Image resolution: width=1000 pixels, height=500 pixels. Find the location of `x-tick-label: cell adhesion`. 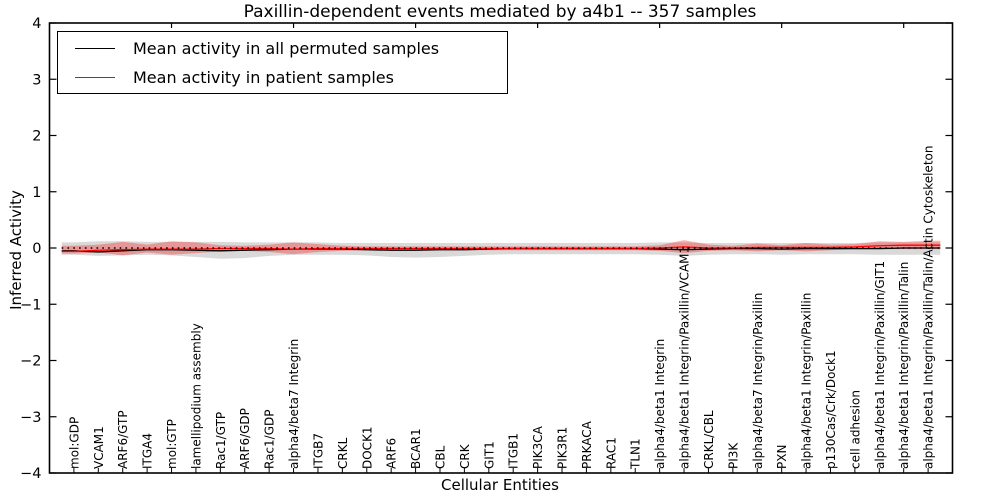

x-tick-label: cell adhesion is located at coordinates (855, 429).